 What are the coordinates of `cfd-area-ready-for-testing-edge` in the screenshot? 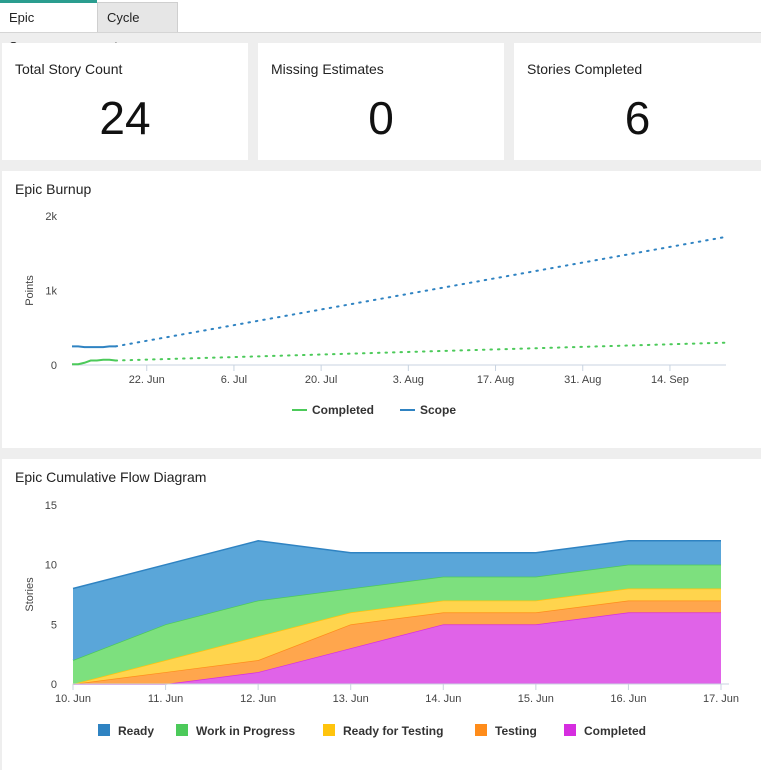 It's located at (396, 636).